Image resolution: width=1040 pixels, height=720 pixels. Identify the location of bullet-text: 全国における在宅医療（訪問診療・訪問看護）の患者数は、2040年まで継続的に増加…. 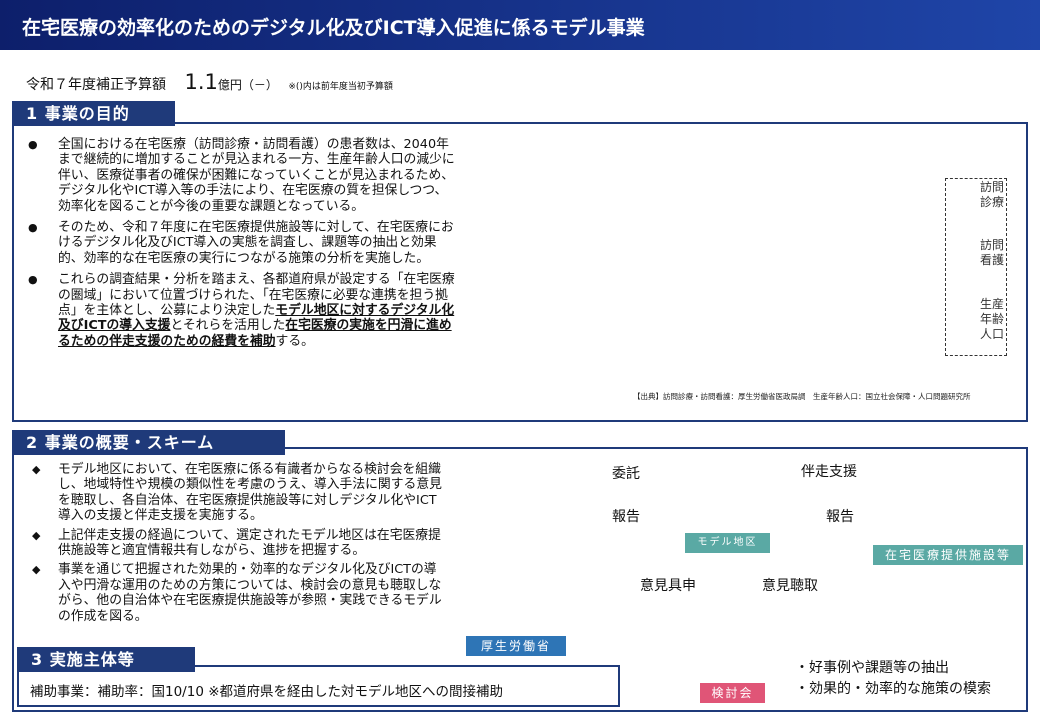
(256, 175).